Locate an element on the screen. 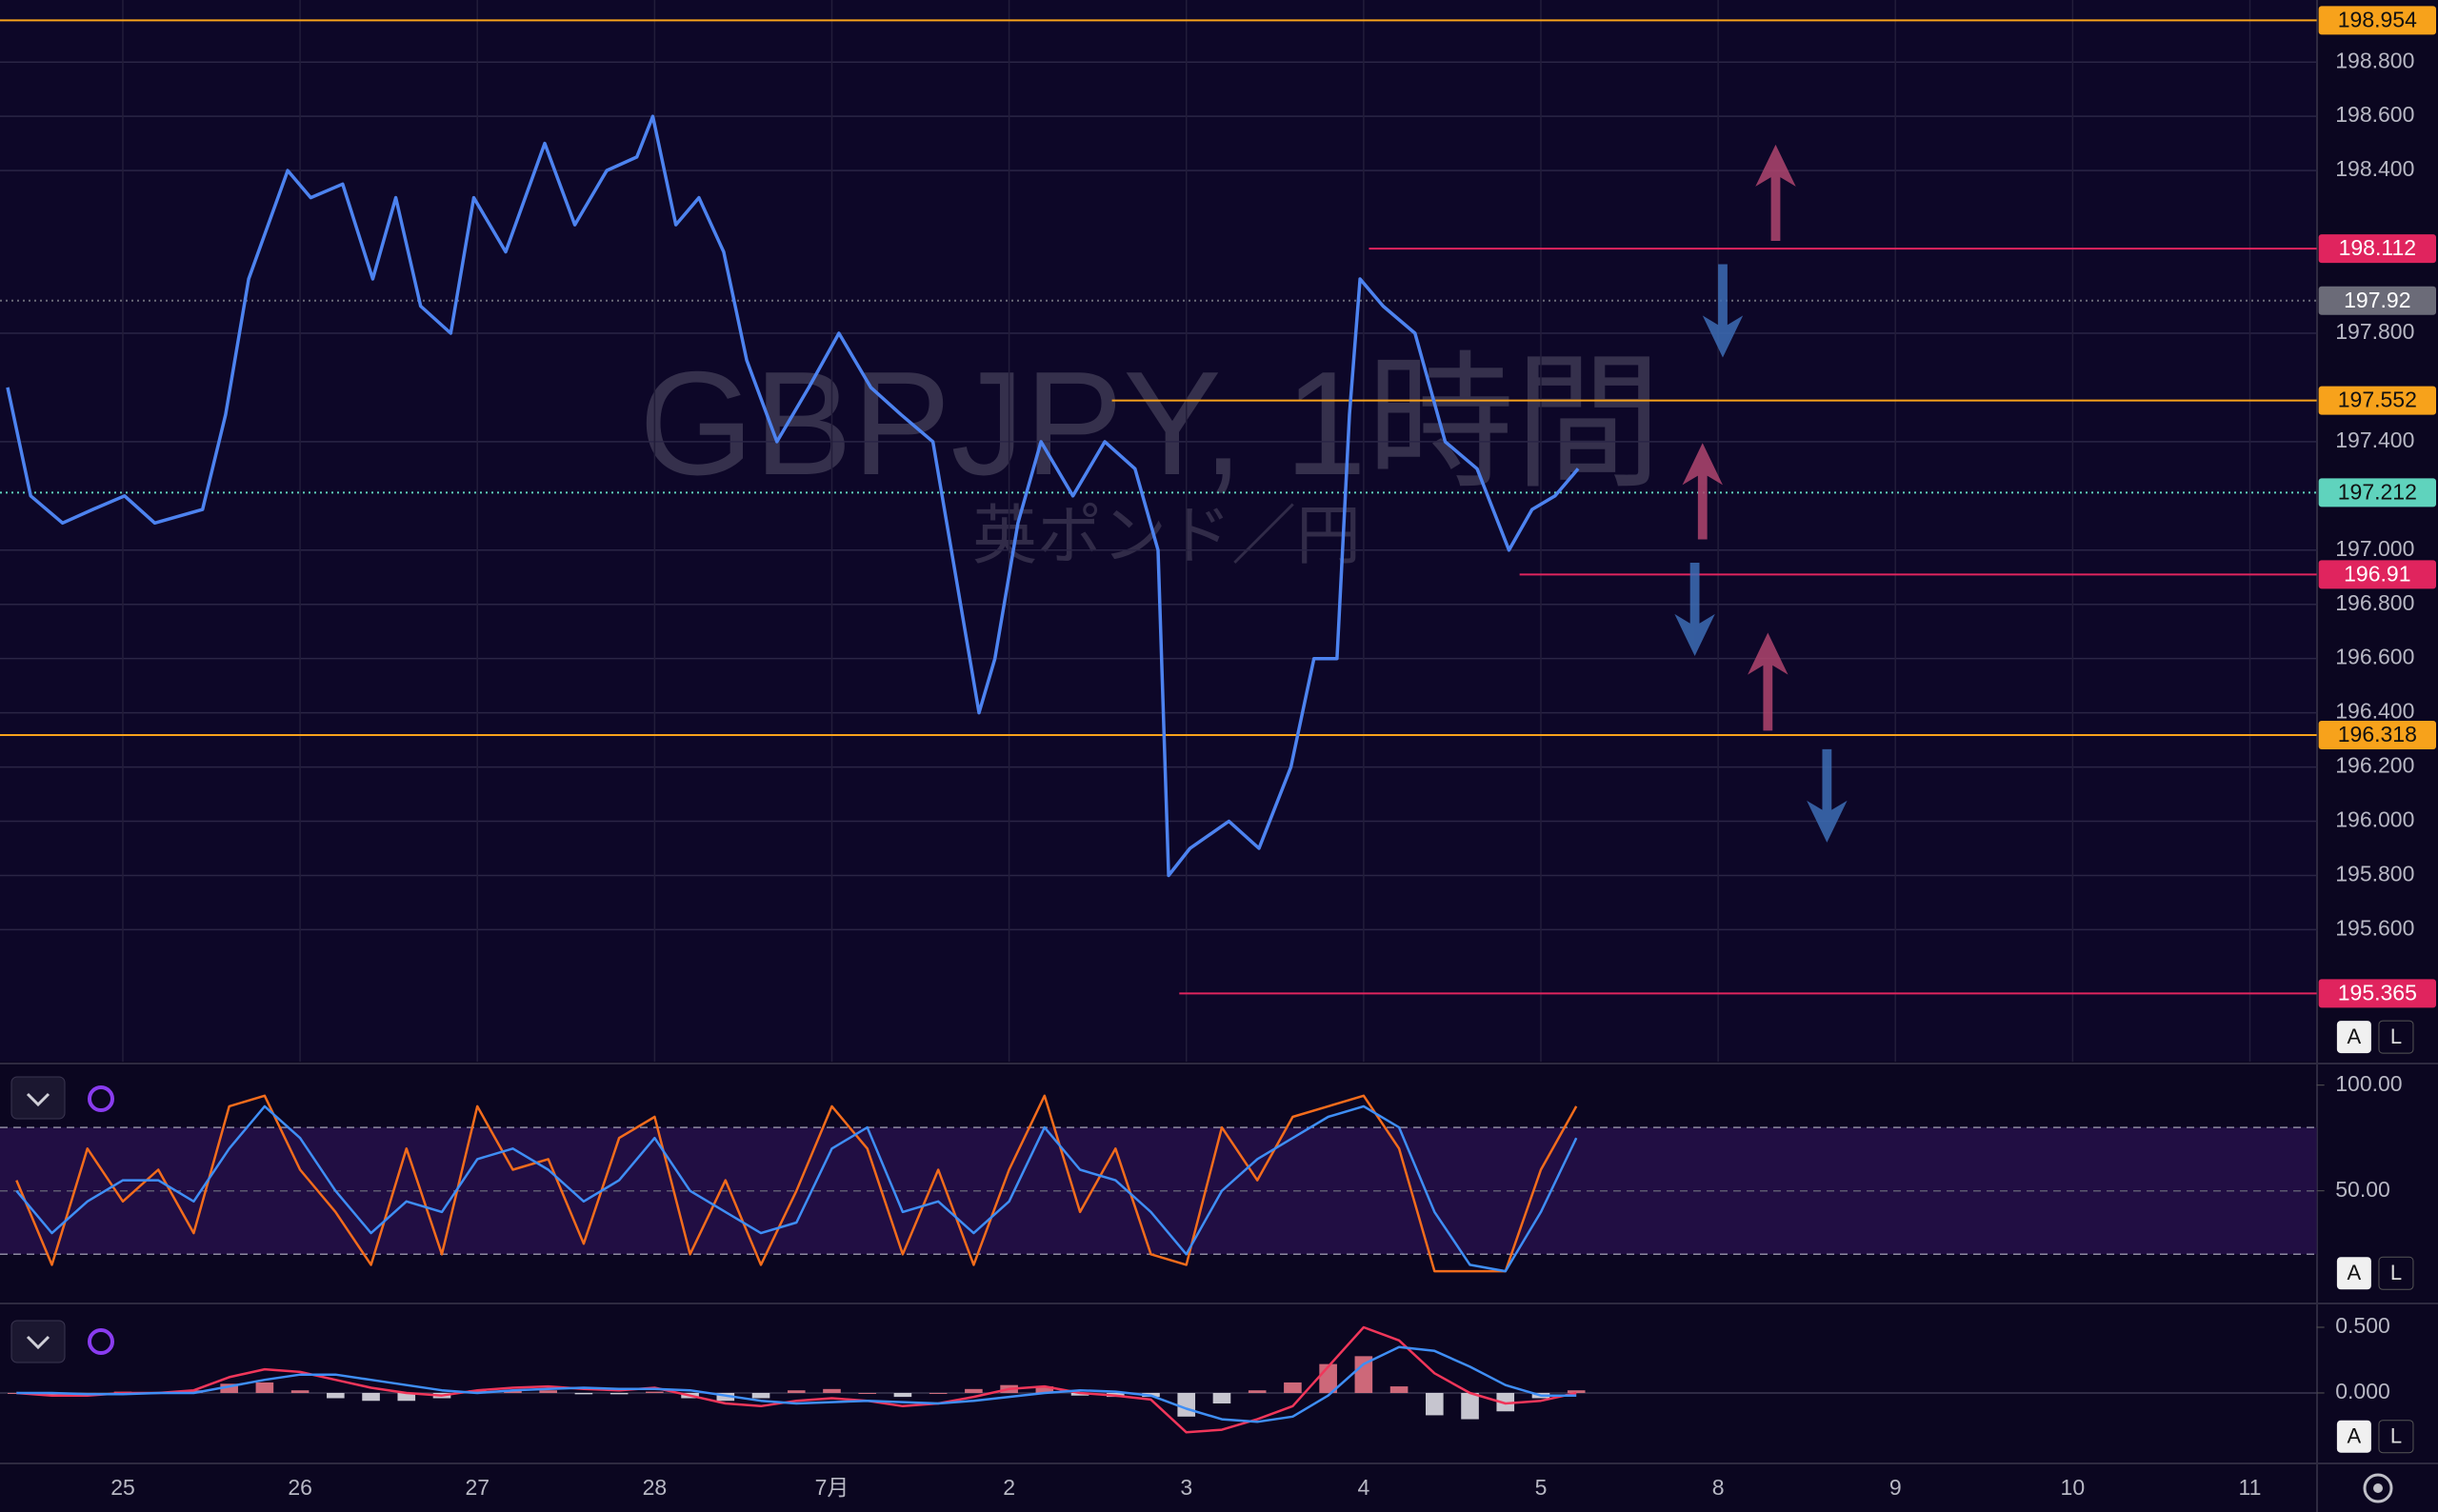 Image resolution: width=2438 pixels, height=1512 pixels. y-tick-label: 196.200 is located at coordinates (2374, 765).